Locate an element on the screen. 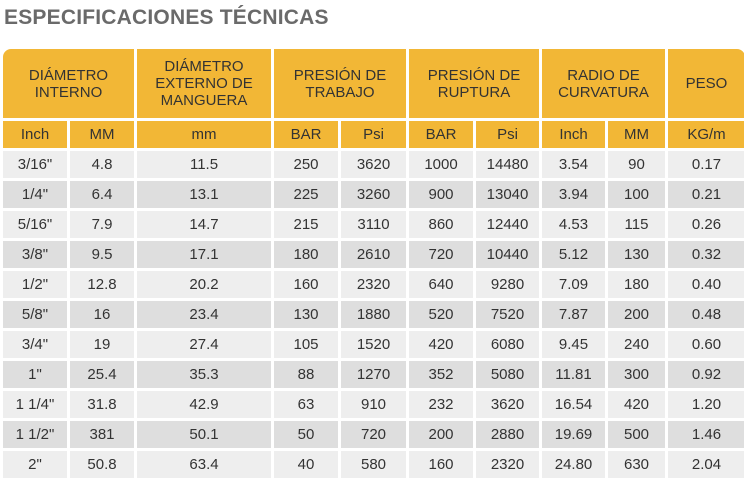  table-cell: 1.20 is located at coordinates (706, 404).